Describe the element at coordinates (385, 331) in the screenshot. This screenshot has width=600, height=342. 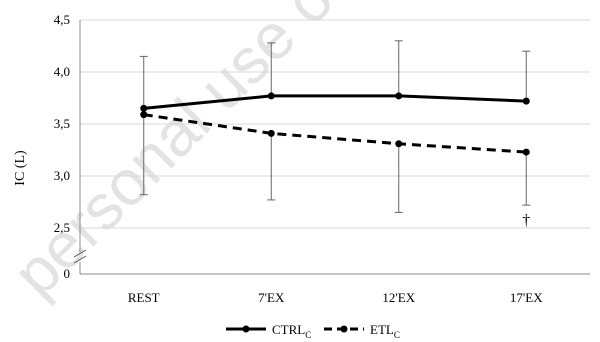
I see `legend-label-etl: ETLC` at that location.